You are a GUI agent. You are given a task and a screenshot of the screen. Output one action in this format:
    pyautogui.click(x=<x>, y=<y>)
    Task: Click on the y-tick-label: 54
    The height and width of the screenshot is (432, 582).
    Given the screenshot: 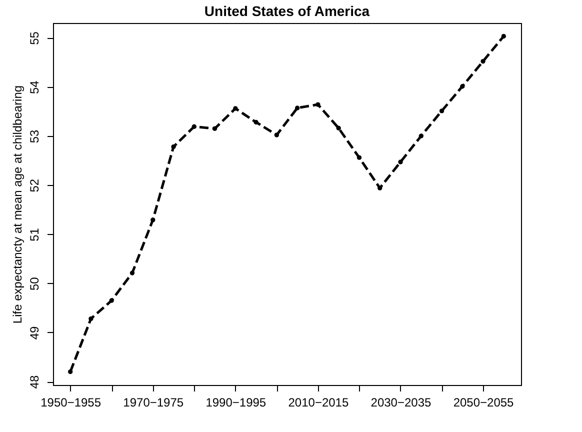 What is the action you would take?
    pyautogui.click(x=35, y=87)
    